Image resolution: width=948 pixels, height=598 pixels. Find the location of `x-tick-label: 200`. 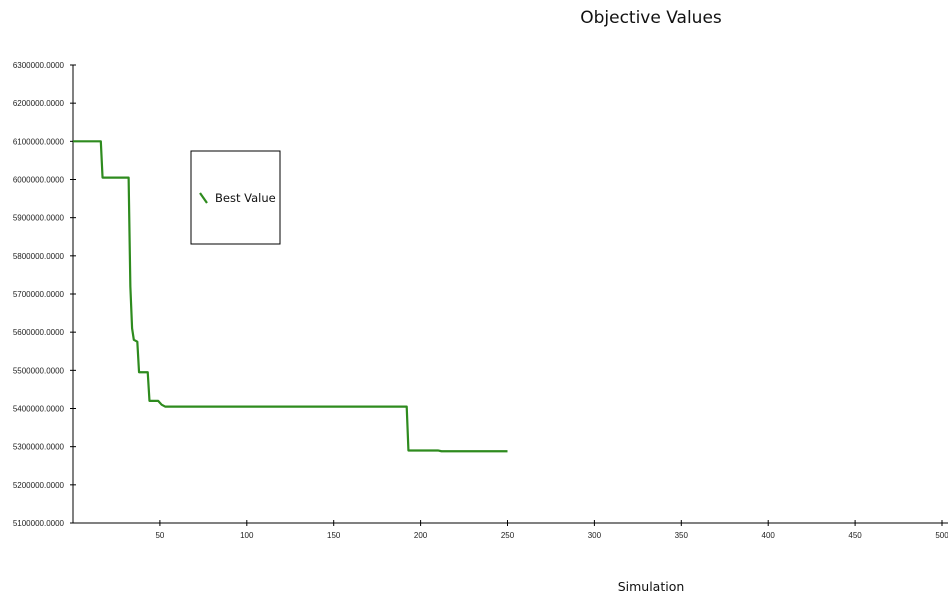

x-tick-label: 200 is located at coordinates (421, 535).